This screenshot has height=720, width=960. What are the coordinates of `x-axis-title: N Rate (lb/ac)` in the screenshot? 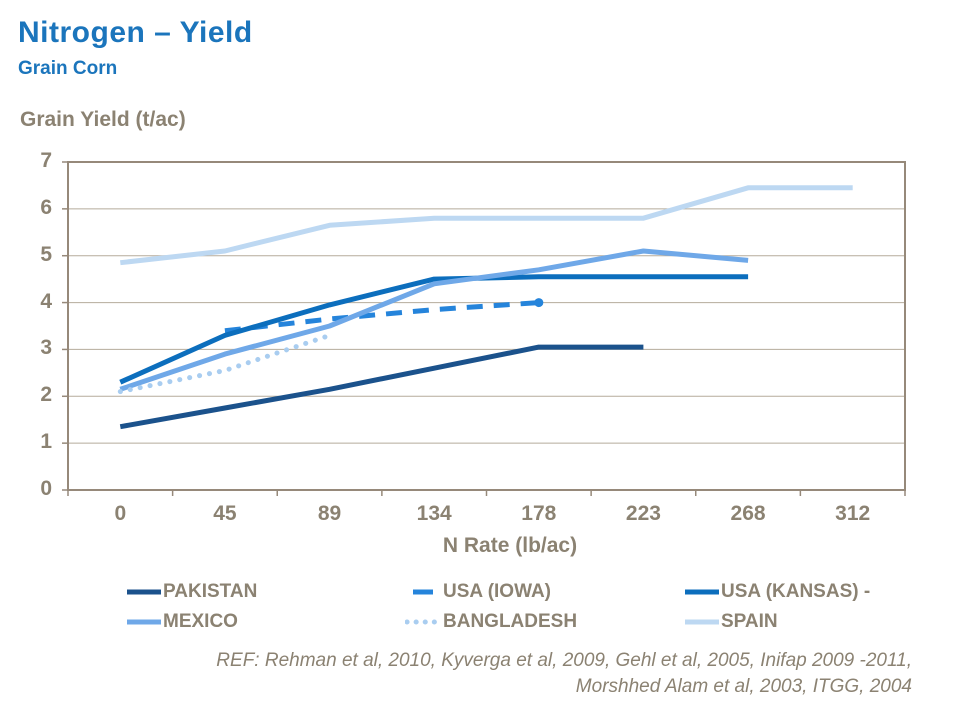 It's located at (510, 545).